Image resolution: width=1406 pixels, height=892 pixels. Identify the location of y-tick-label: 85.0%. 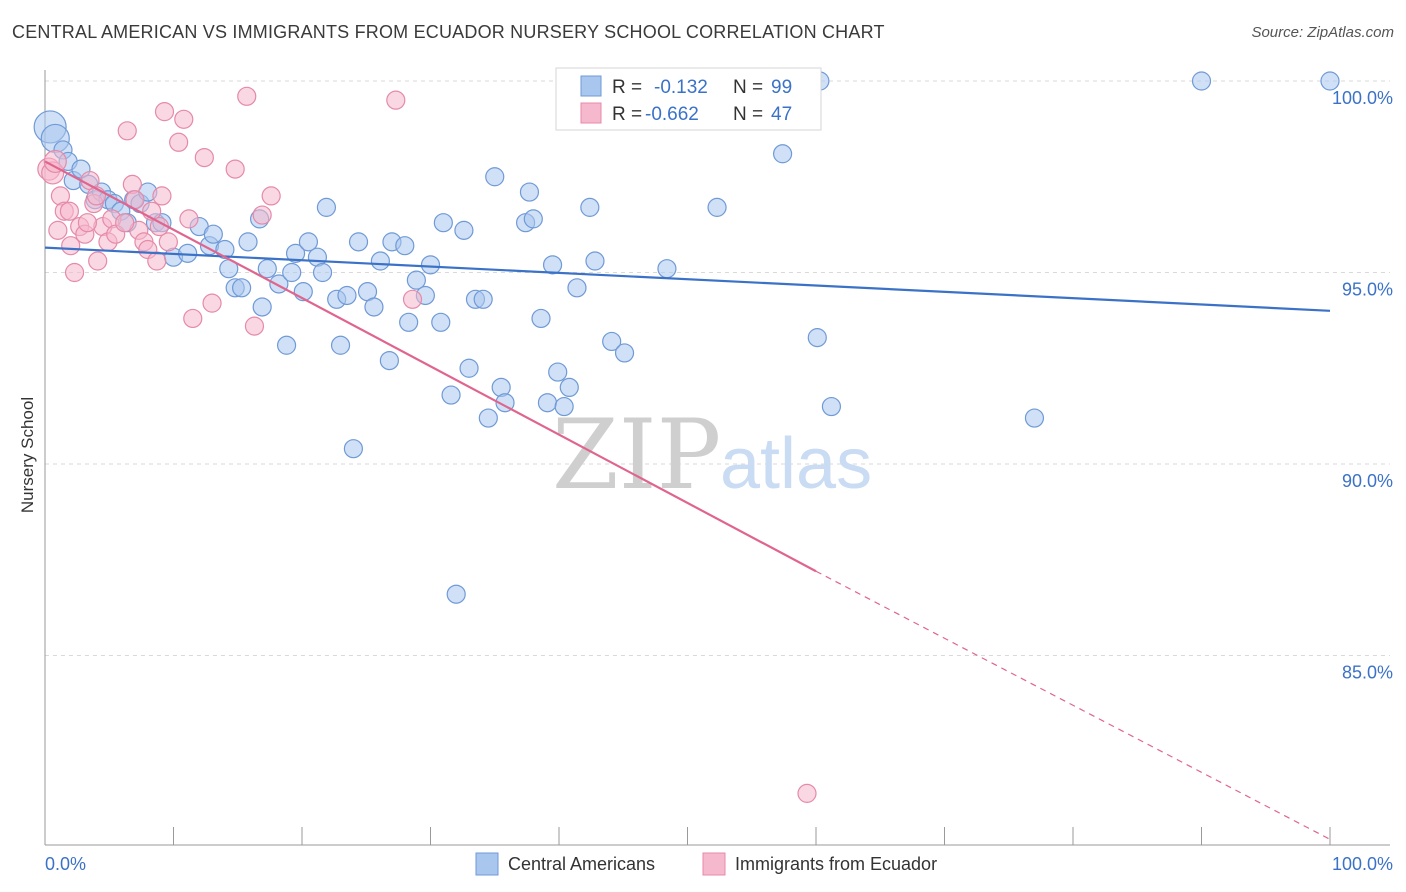
(1367, 673).